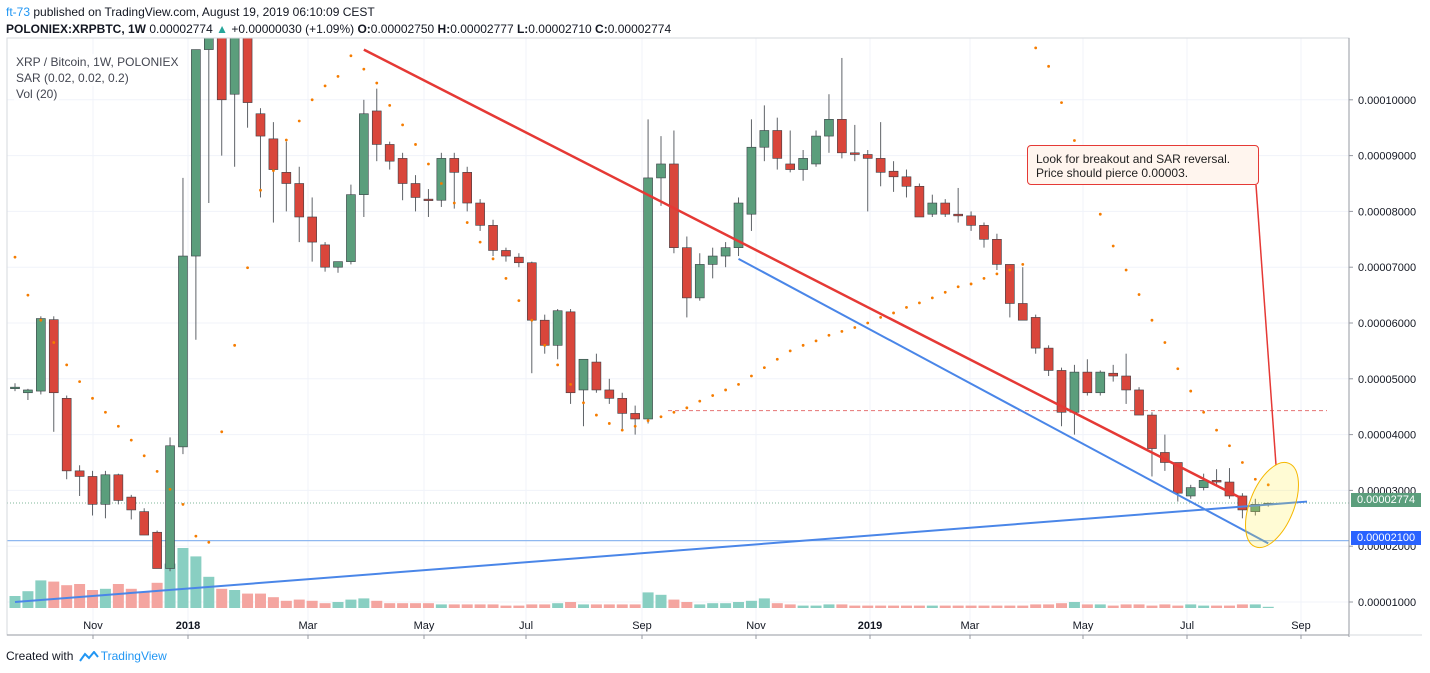  I want to click on low-label: L:, so click(522, 29).